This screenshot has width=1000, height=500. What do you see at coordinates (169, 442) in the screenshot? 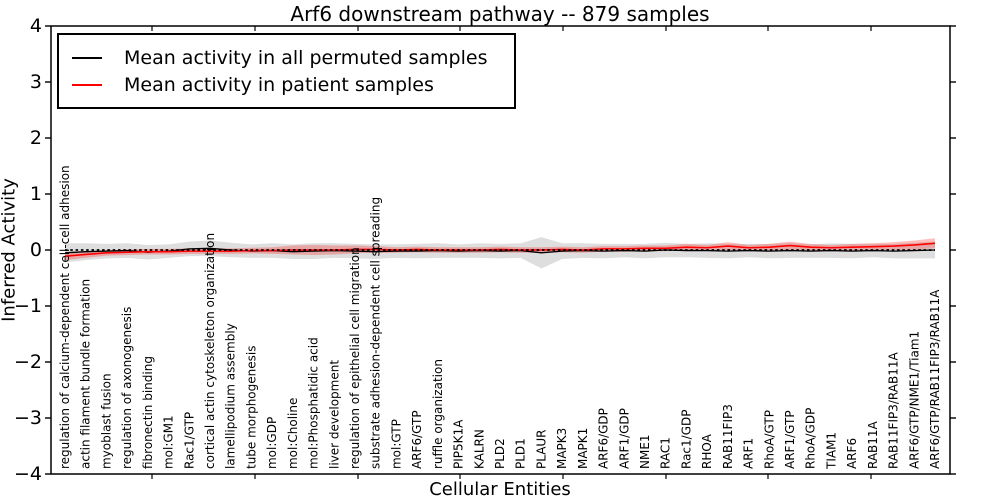
I see `x-category-label: mol:GM1` at bounding box center [169, 442].